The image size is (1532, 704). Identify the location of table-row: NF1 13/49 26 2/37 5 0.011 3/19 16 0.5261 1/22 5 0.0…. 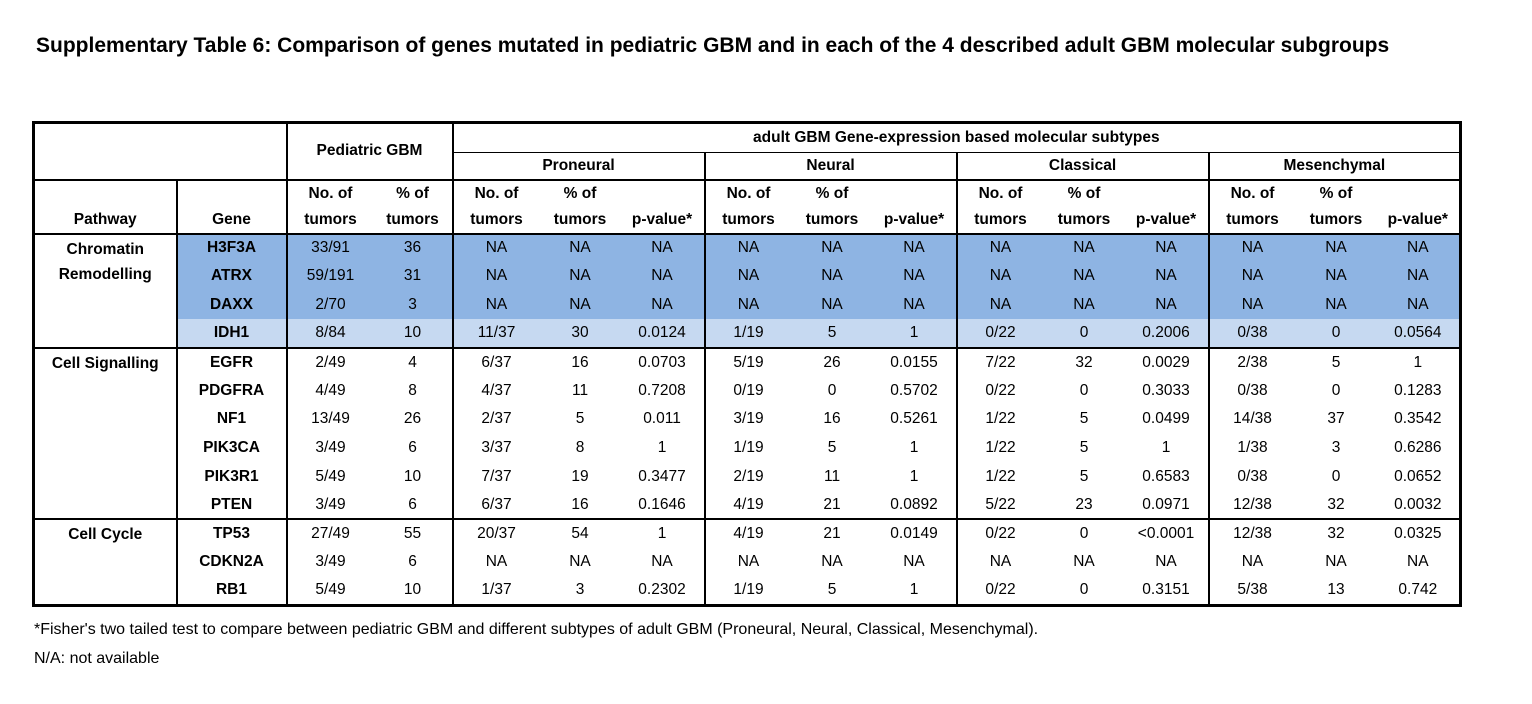
(747, 419).